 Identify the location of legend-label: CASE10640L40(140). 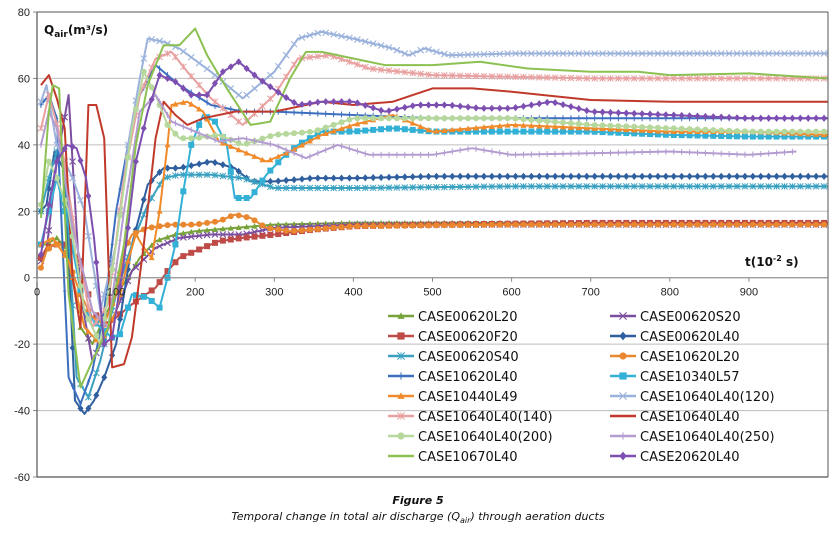
(485, 417).